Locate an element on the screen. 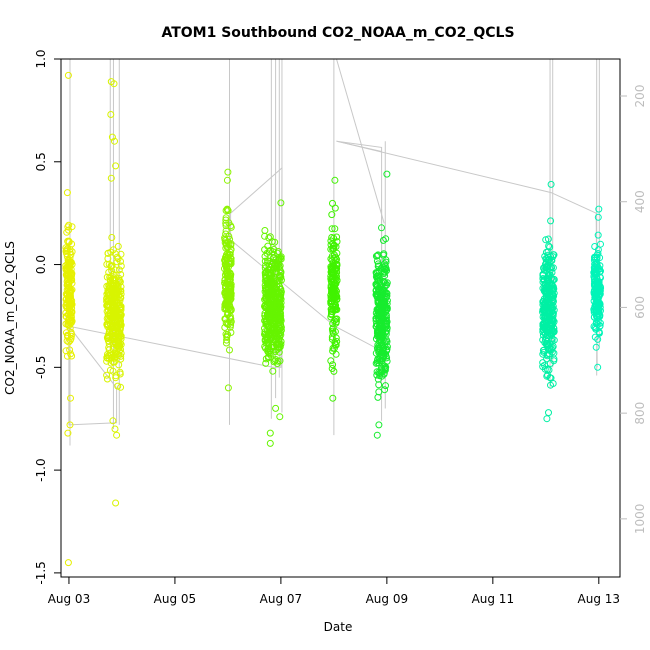 The image size is (650, 650). y-tick-label: 0.0 is located at coordinates (41, 264).